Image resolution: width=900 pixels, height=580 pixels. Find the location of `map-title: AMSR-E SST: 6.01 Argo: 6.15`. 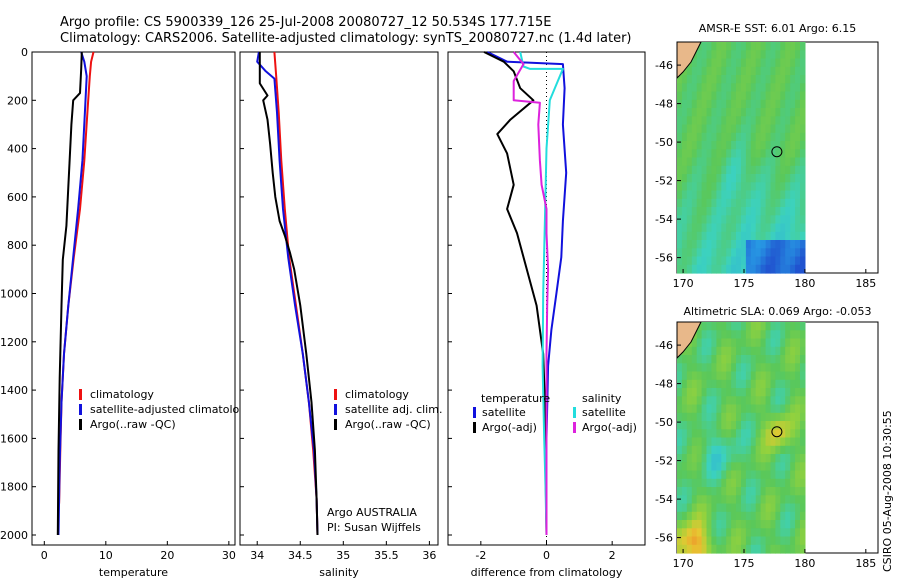

map-title: AMSR-E SST: 6.01 Argo: 6.15 is located at coordinates (778, 28).